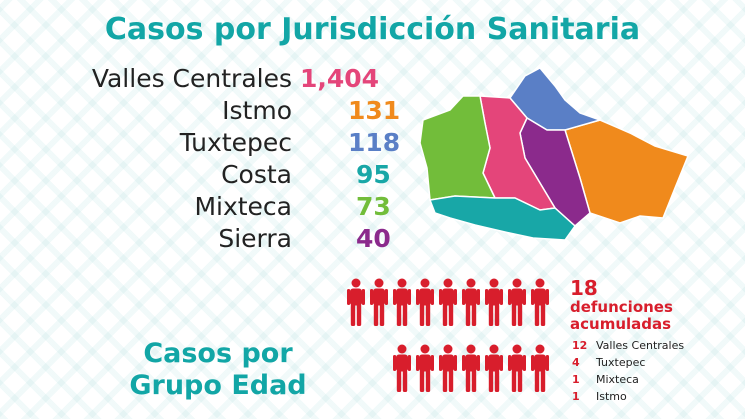 The width and height of the screenshot is (745, 419). Describe the element at coordinates (235, 142) in the screenshot. I see `jurisdiction-name: Tuxtepec` at that location.